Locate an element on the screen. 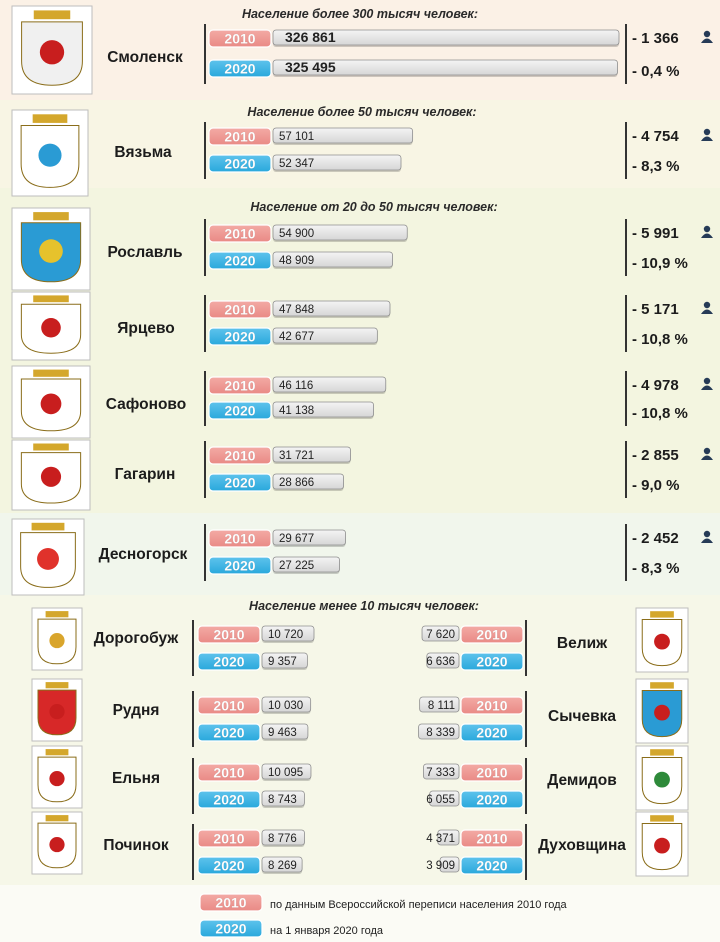 The height and width of the screenshot is (942, 720). bar-2010-city-7: 29 677 is located at coordinates (309, 538).